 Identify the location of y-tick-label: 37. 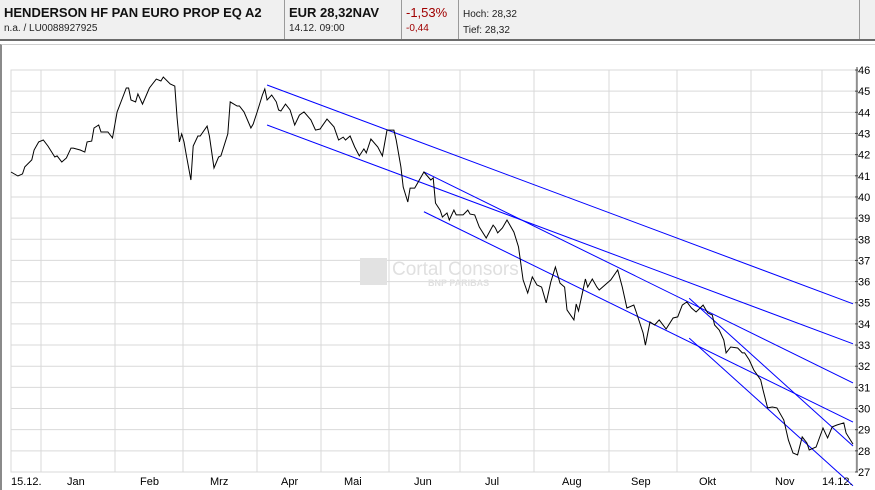
(864, 261).